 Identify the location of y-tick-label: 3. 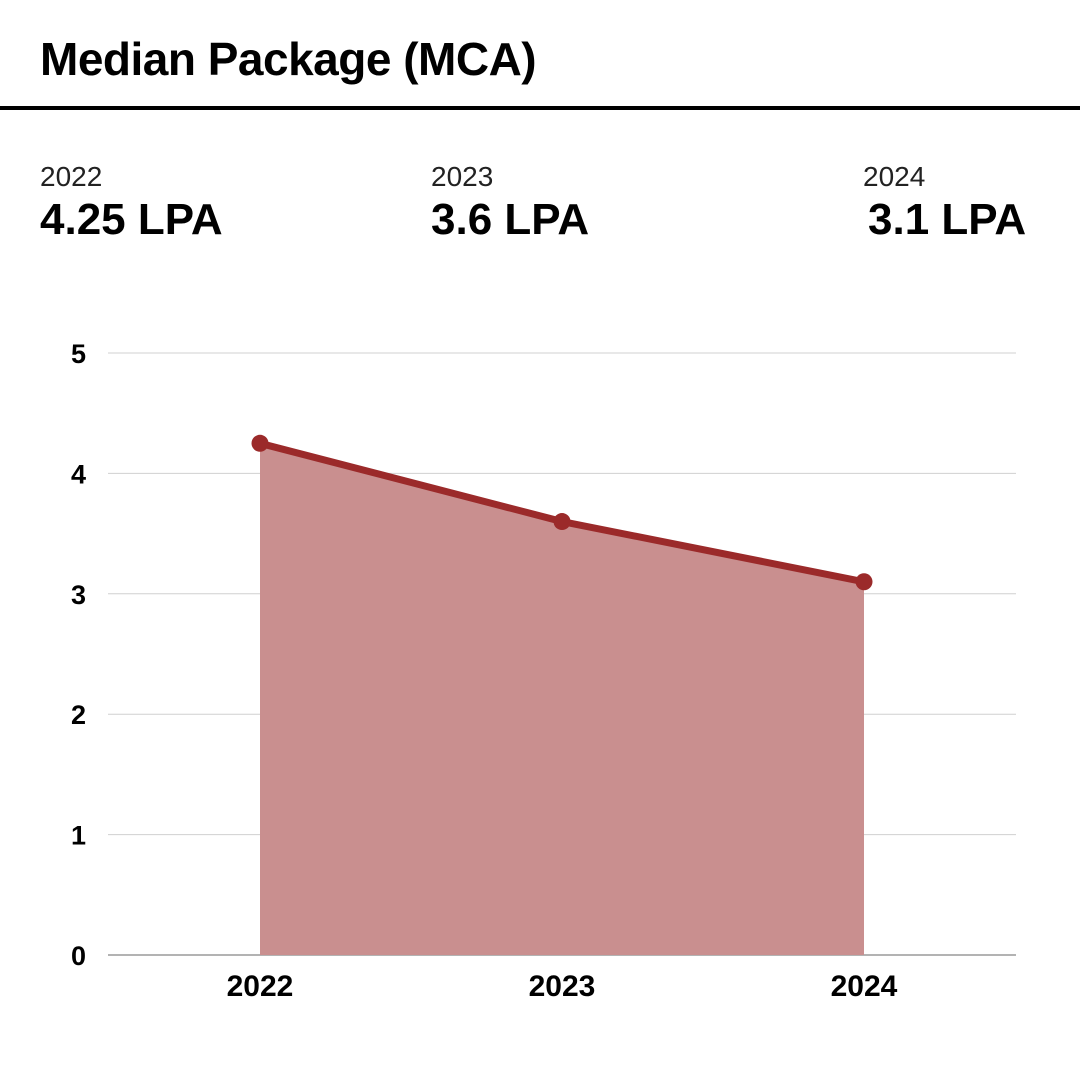
(78, 595).